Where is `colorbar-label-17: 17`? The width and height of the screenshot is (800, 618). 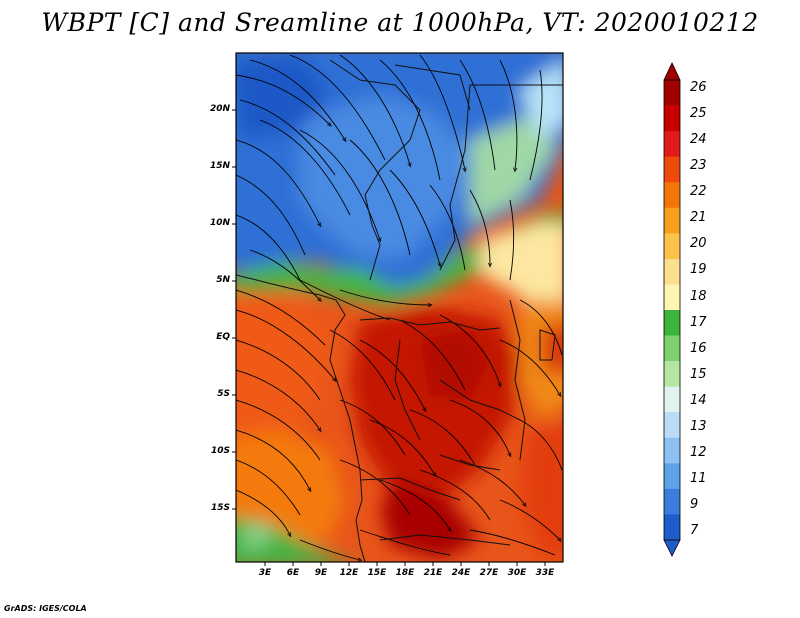 colorbar-label-17: 17 is located at coordinates (698, 322).